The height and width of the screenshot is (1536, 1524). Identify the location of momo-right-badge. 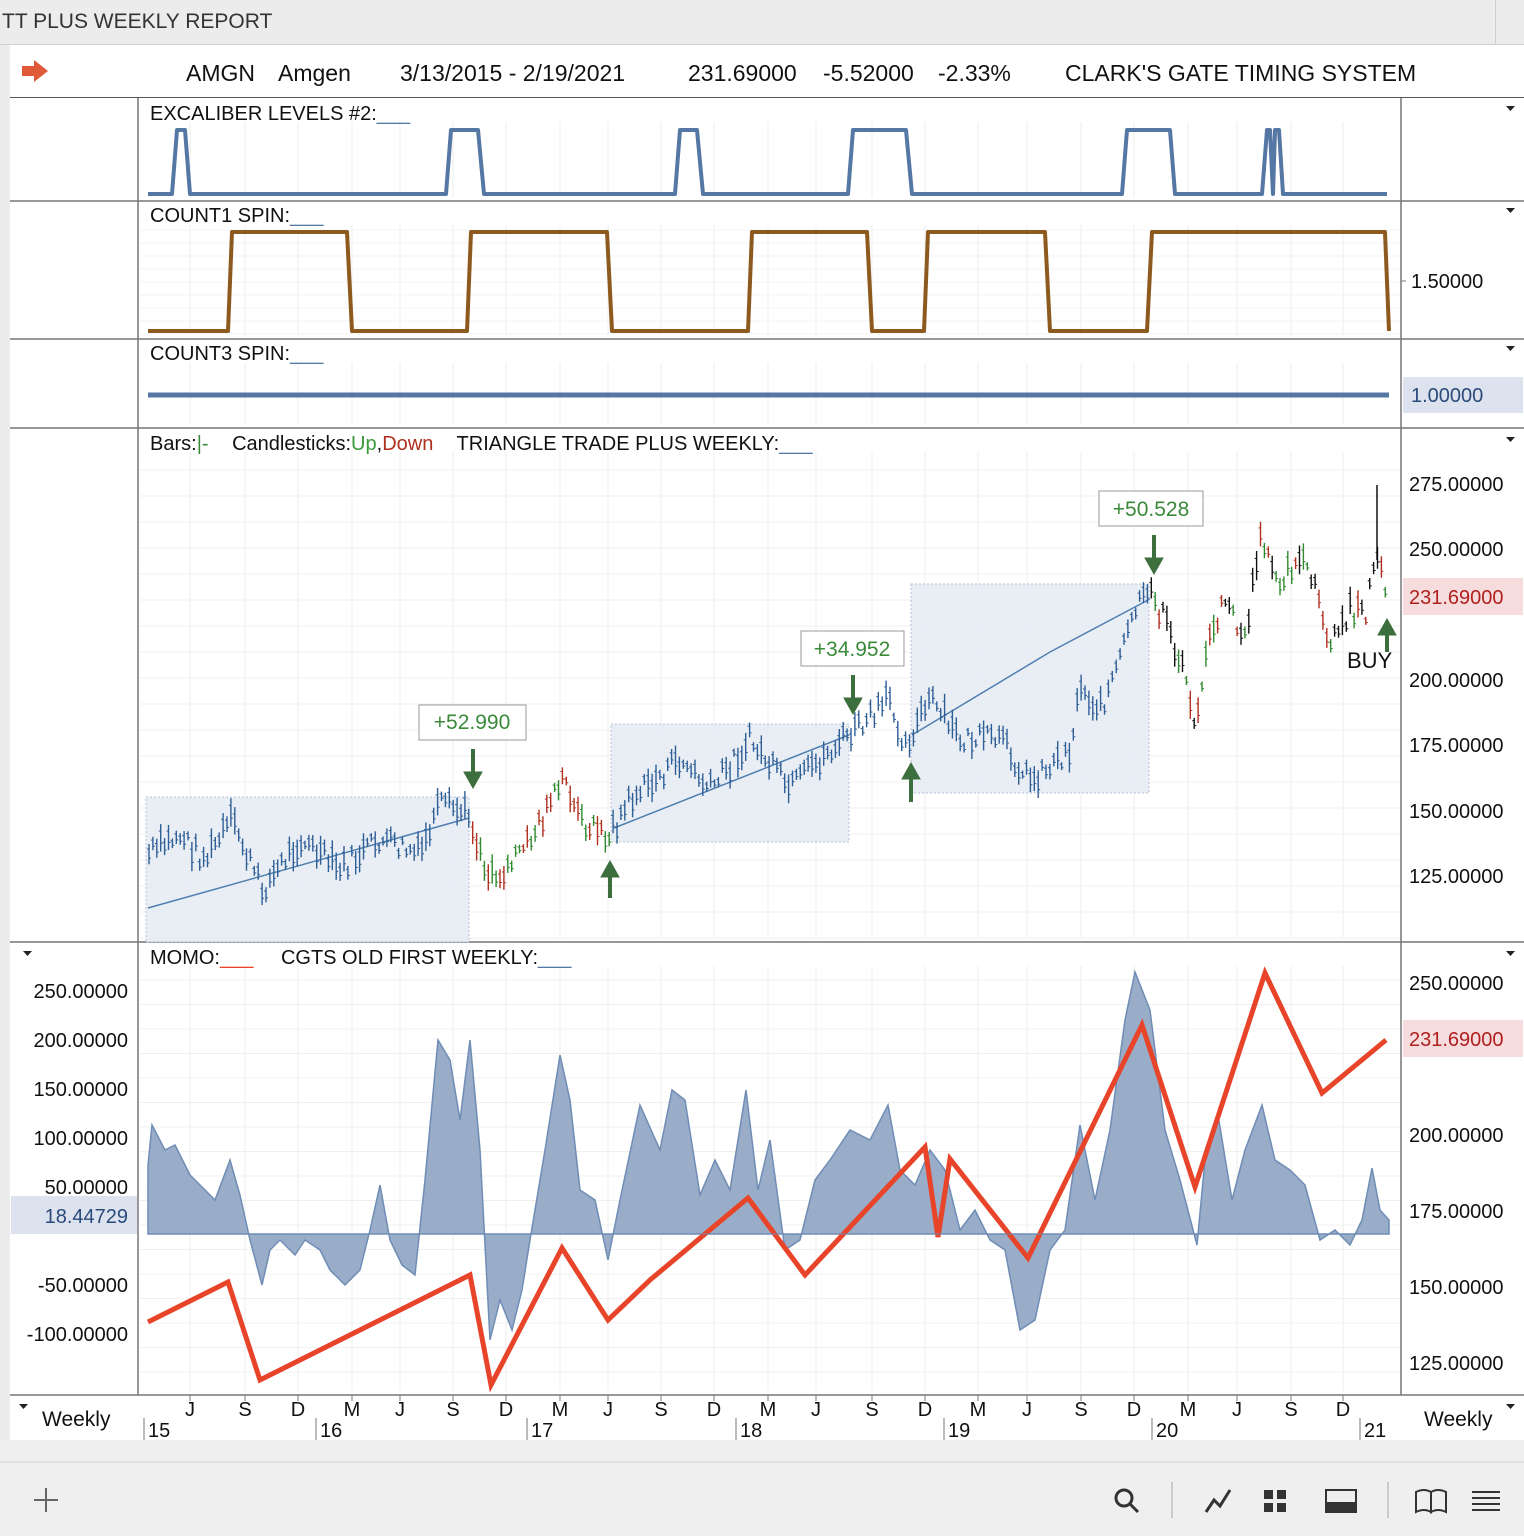
(1463, 1038).